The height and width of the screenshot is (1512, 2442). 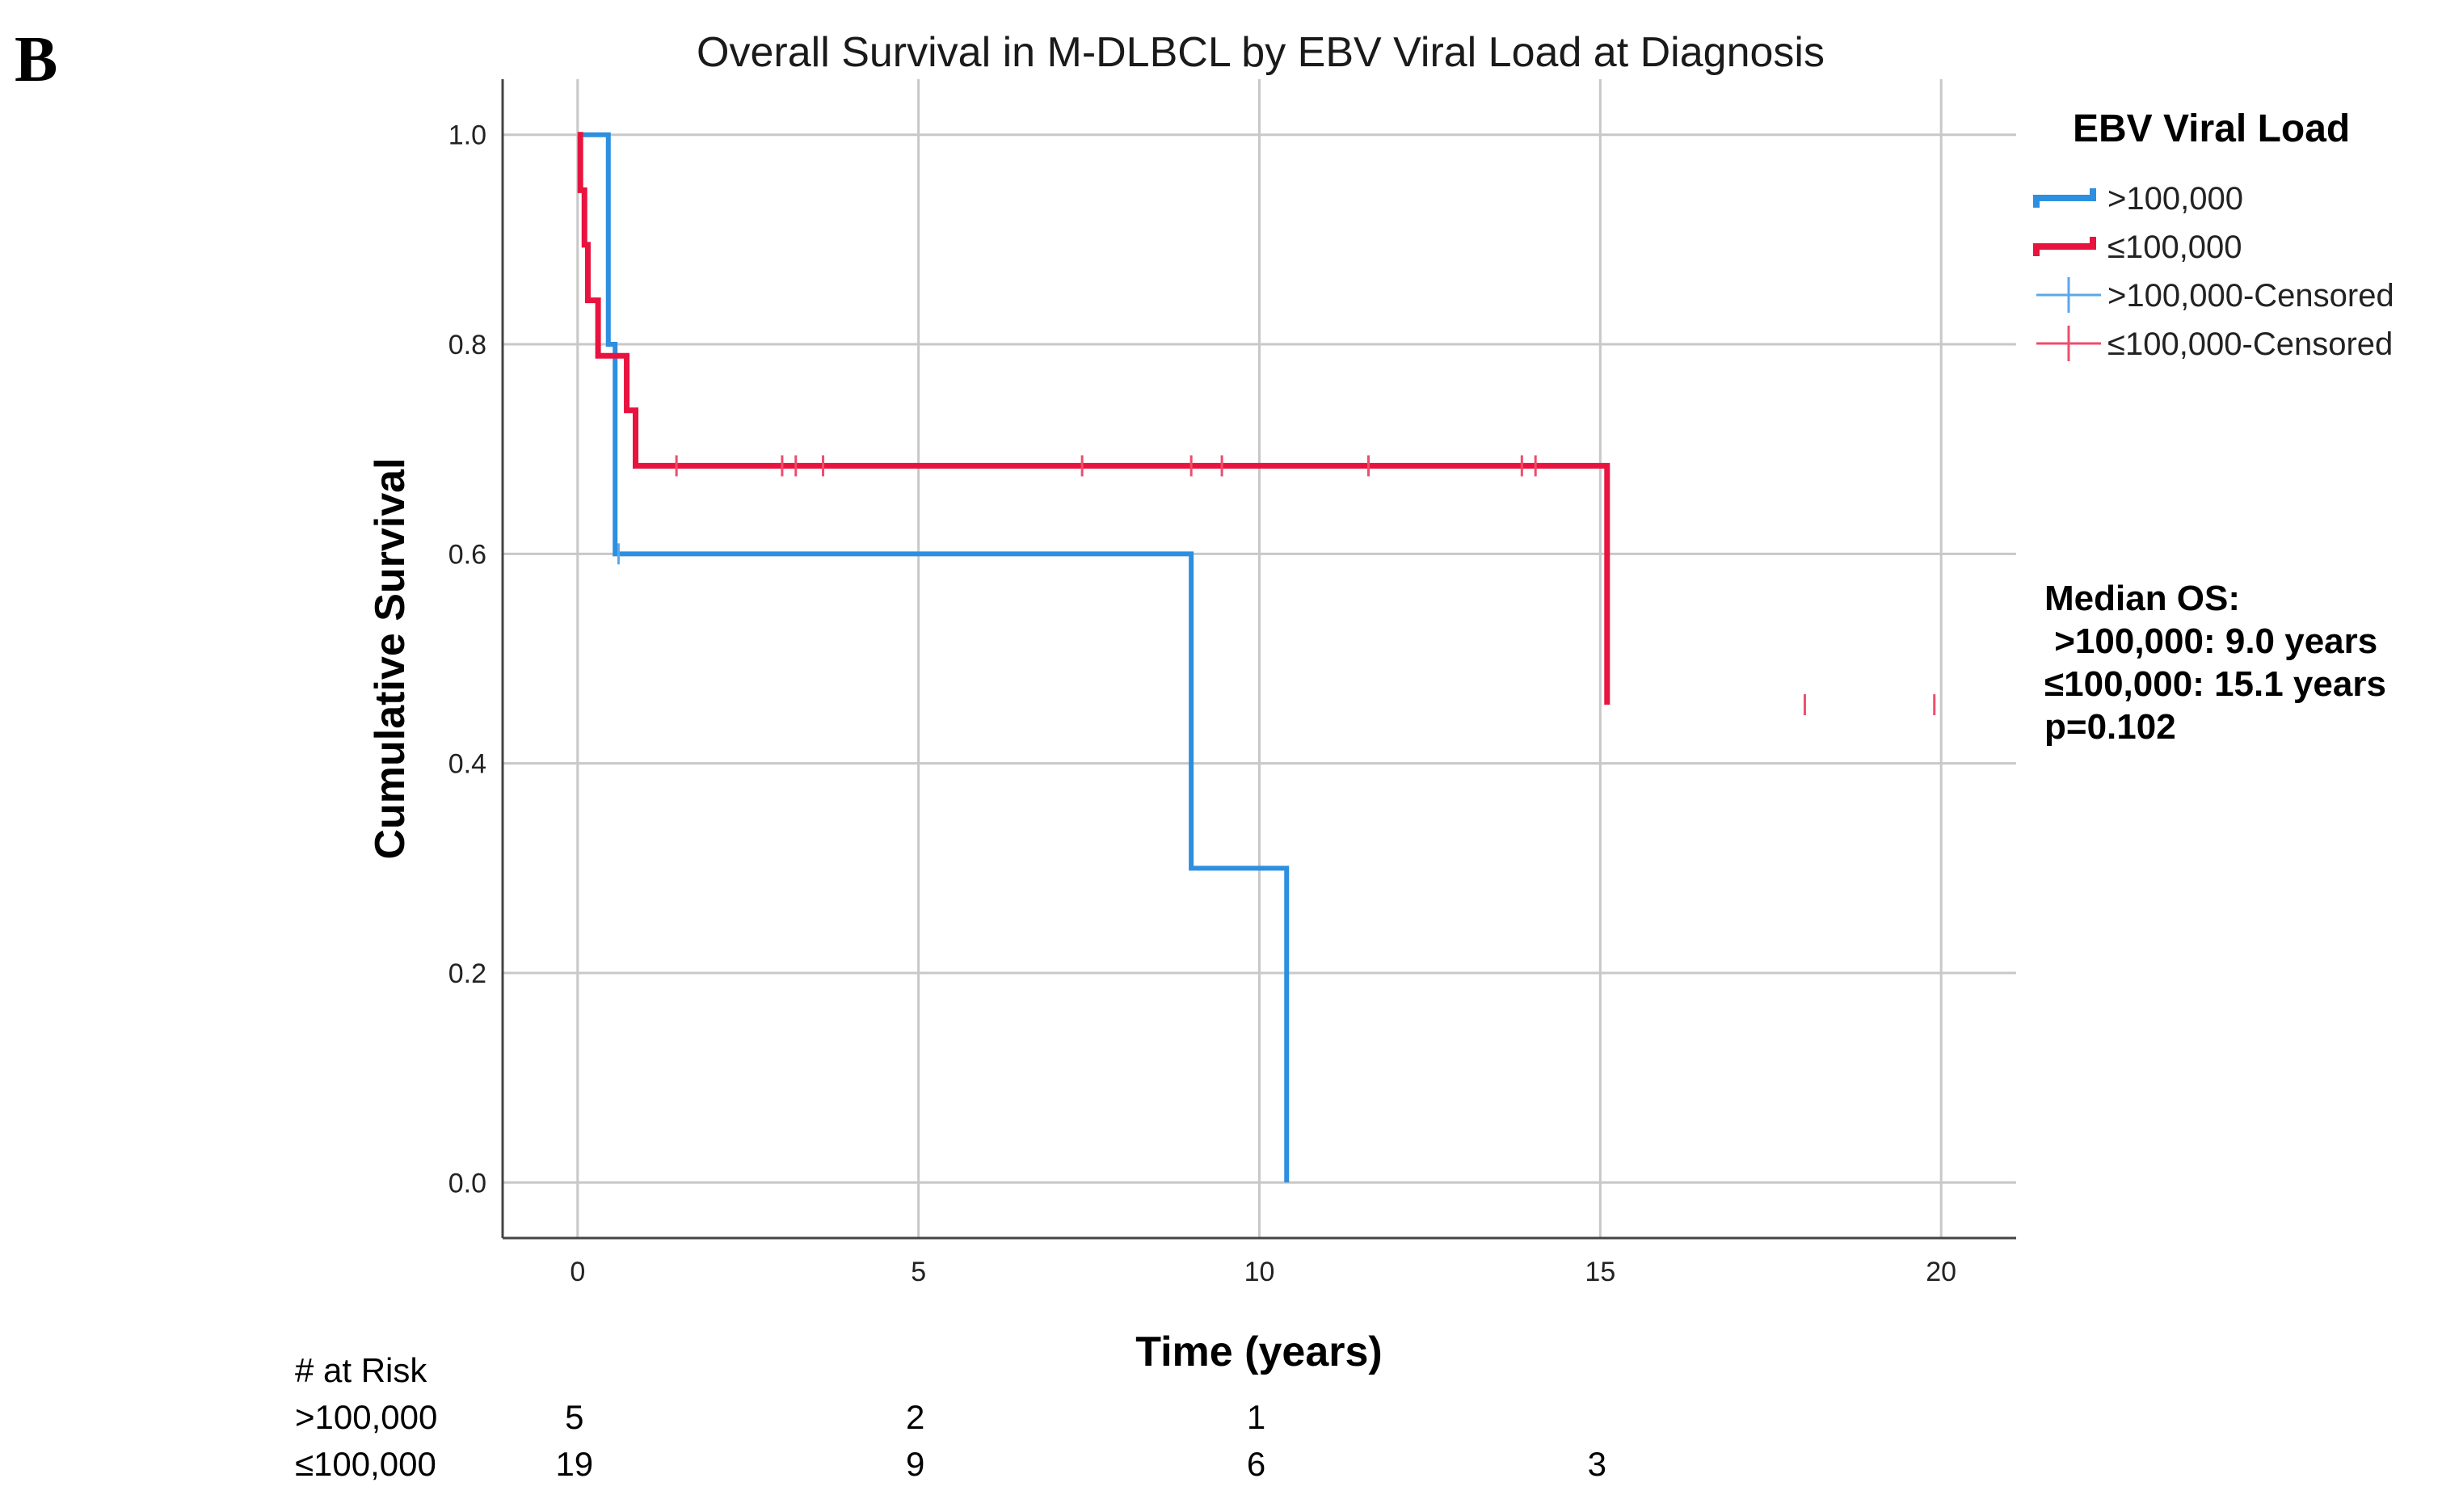 What do you see at coordinates (467, 345) in the screenshot?
I see `y-tick-label: 0.8` at bounding box center [467, 345].